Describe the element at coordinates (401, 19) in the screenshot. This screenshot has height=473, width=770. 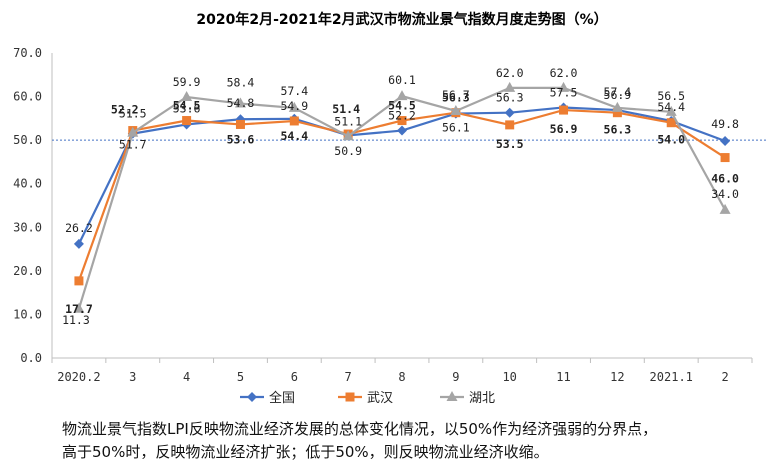
I see `chart-title: 2020年2月-2021年2月武汉市物流业景气指数月度走势图（%）` at that location.